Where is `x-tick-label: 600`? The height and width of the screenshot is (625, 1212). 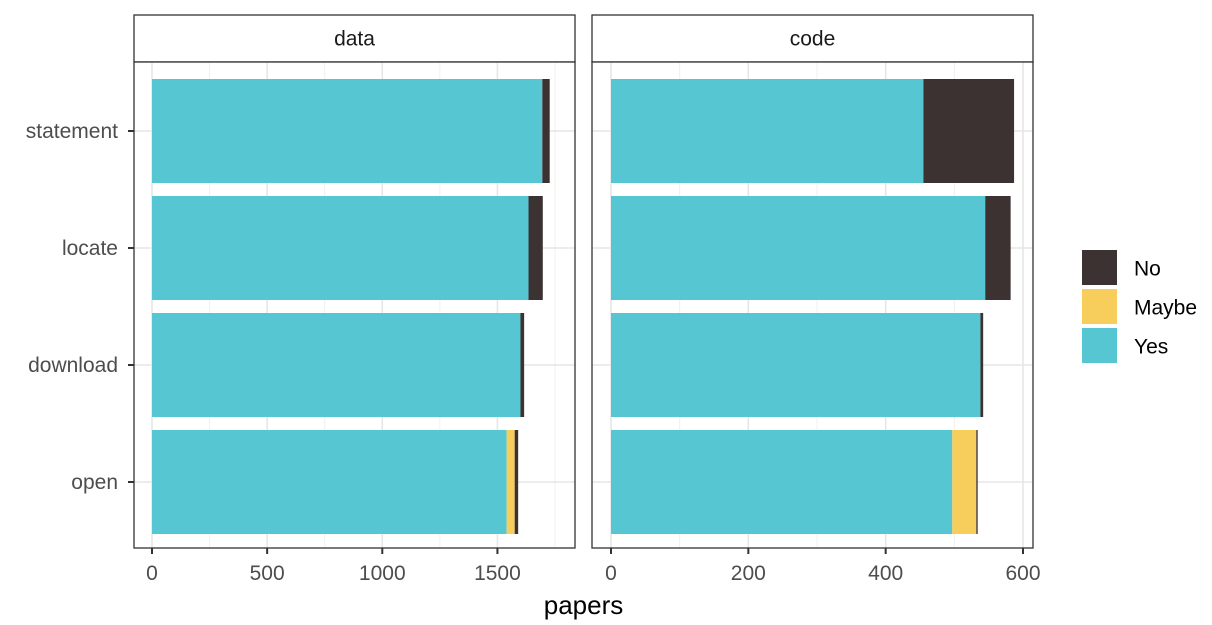
x-tick-label: 600 is located at coordinates (1022, 573).